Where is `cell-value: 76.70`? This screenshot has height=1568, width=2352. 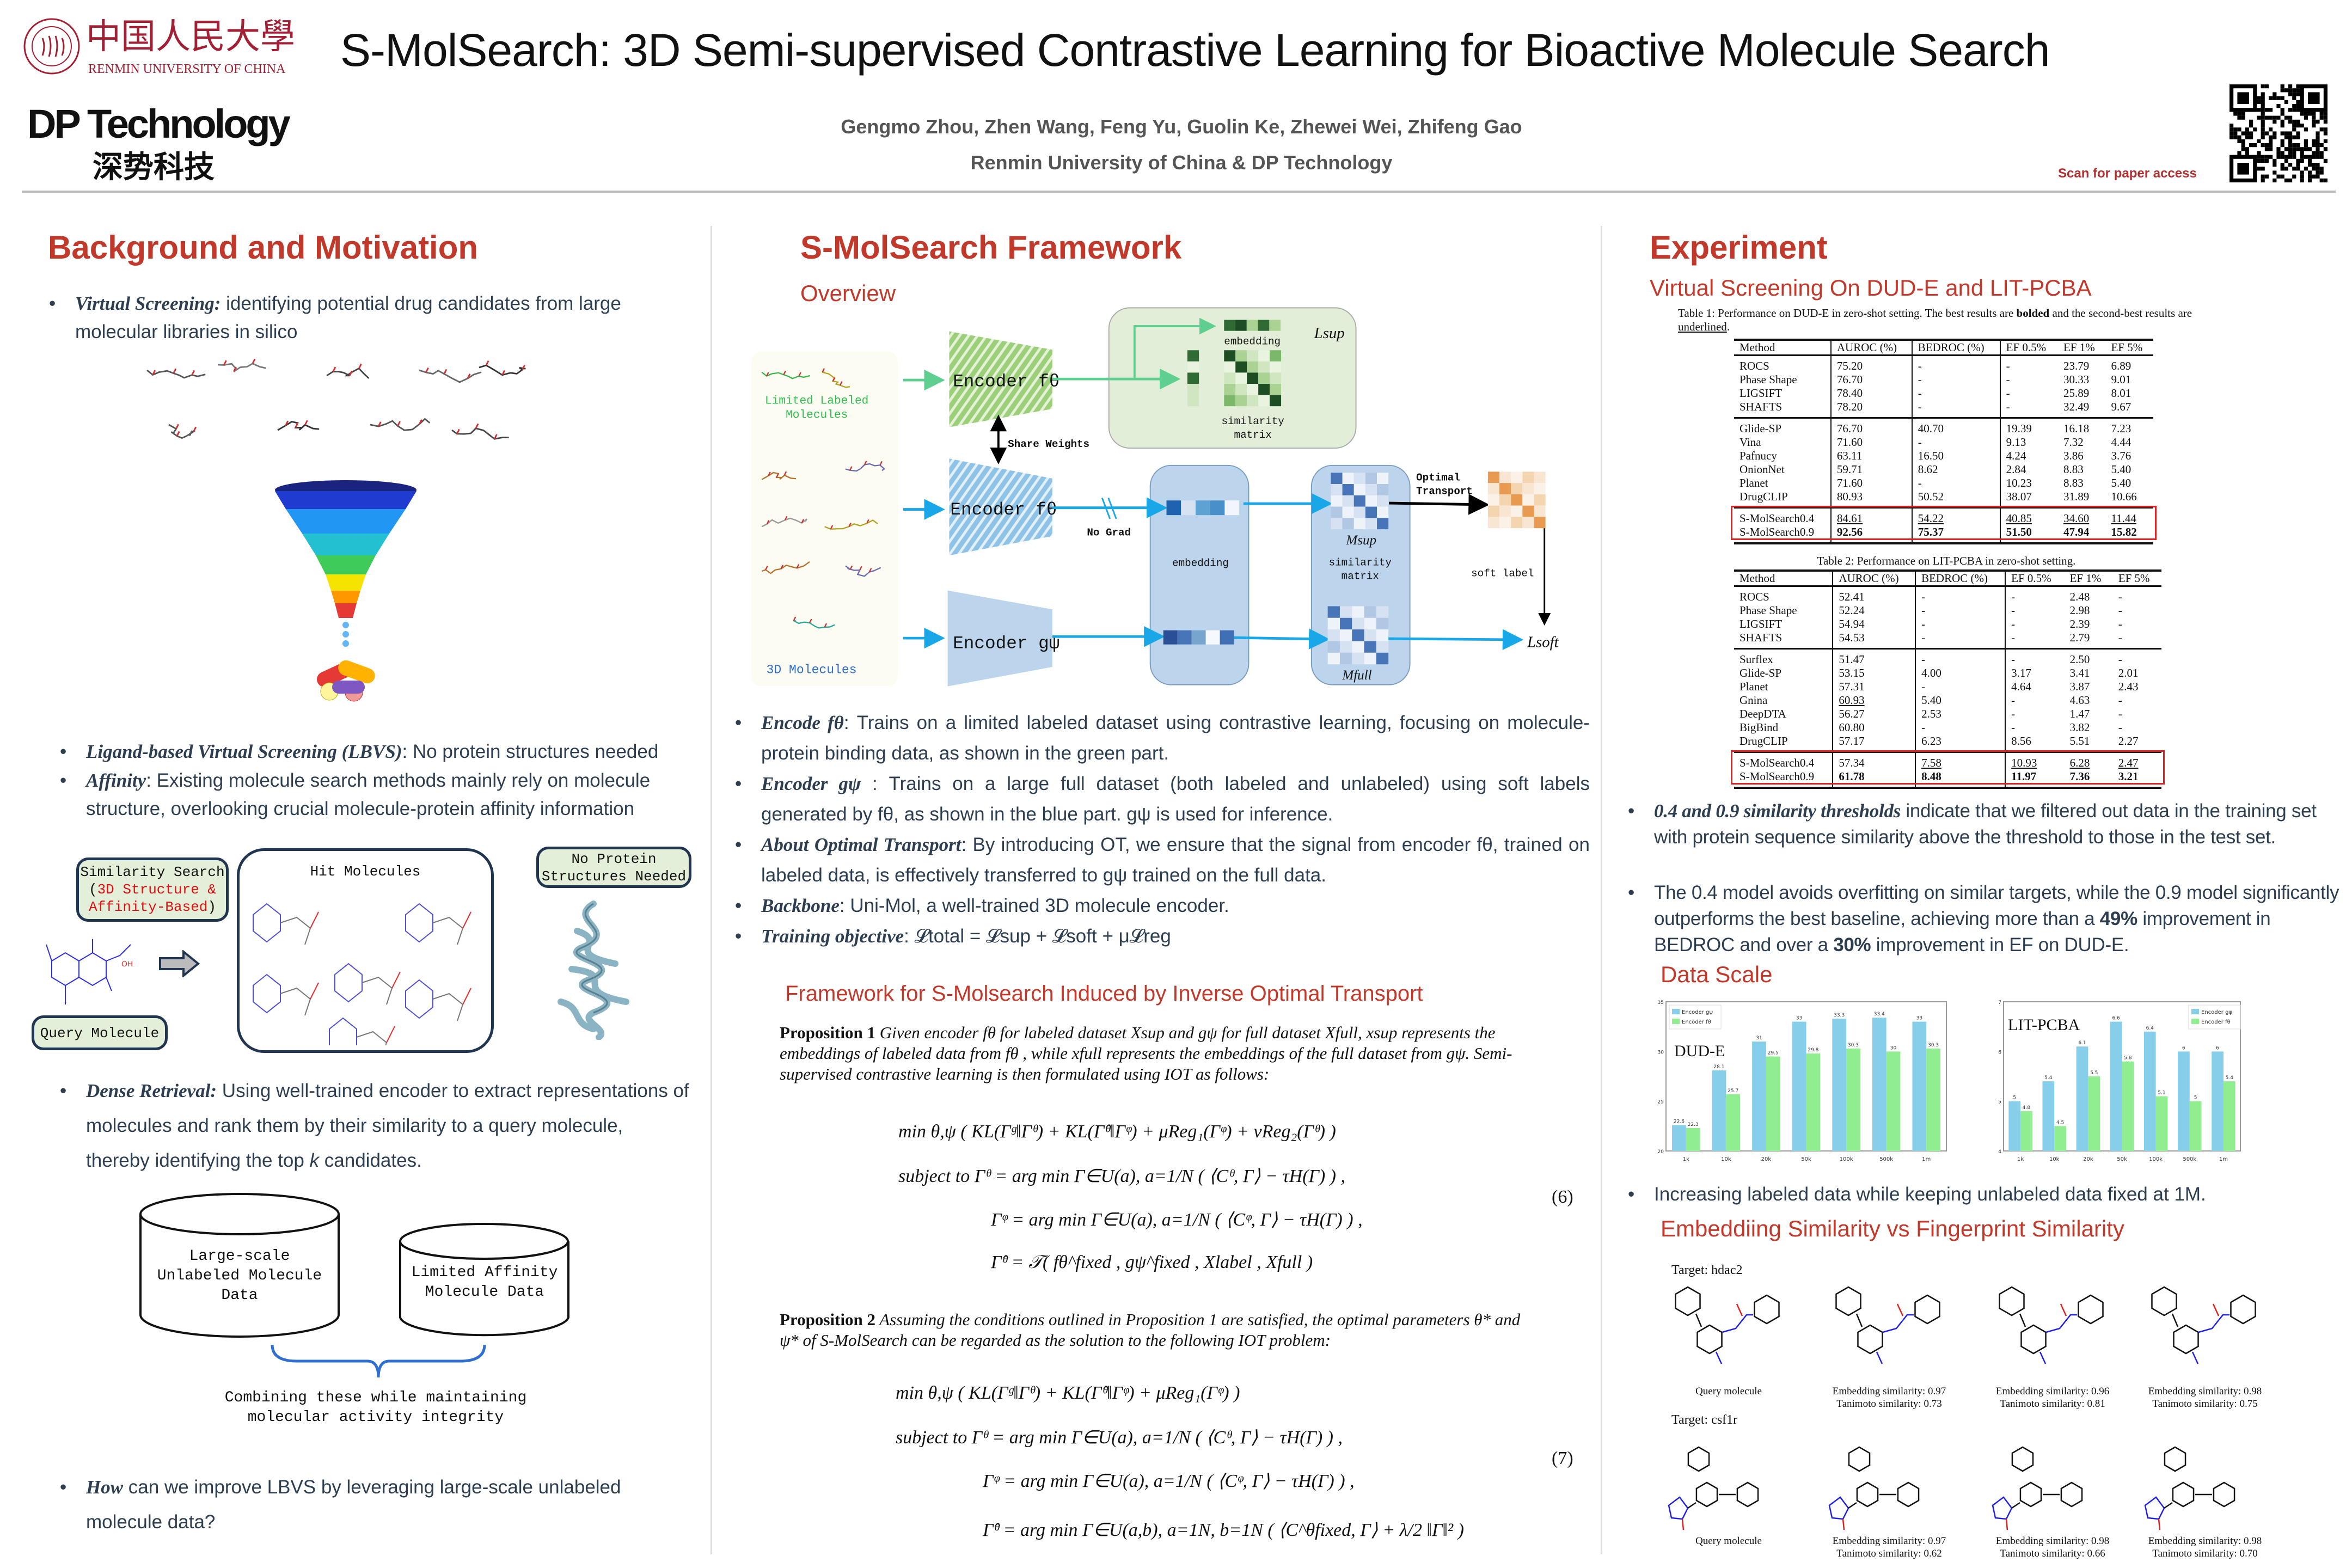 cell-value: 76.70 is located at coordinates (1849, 379).